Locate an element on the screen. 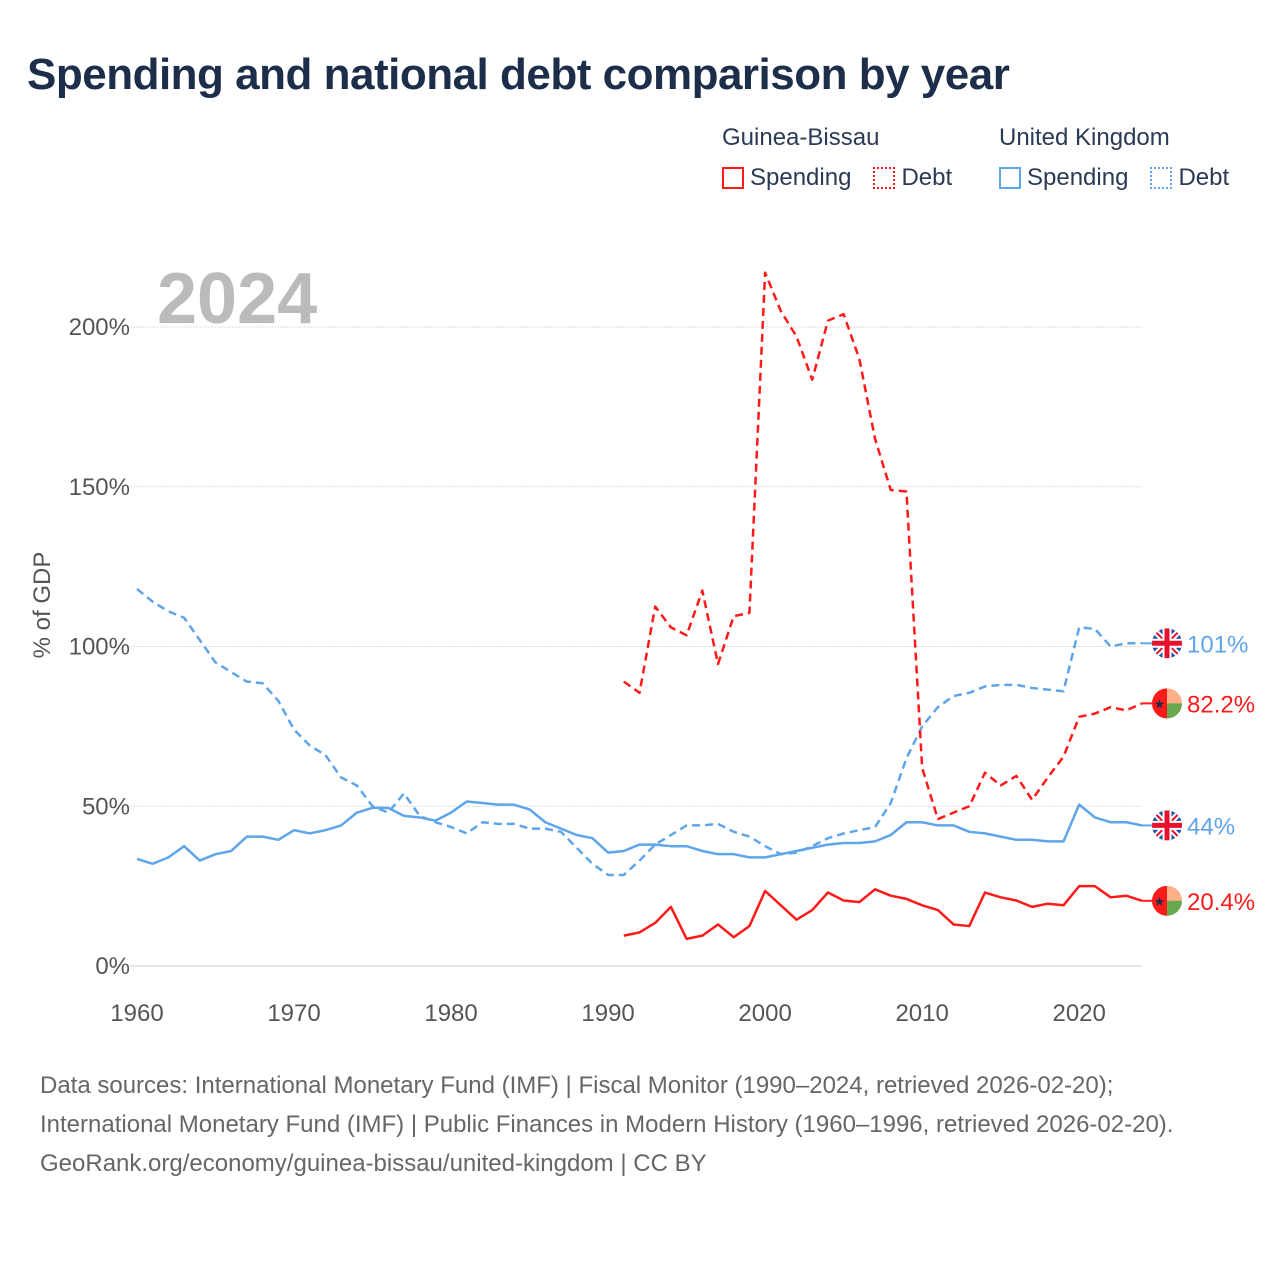 The image size is (1280, 1280). end-value-label: 44% is located at coordinates (1211, 826).